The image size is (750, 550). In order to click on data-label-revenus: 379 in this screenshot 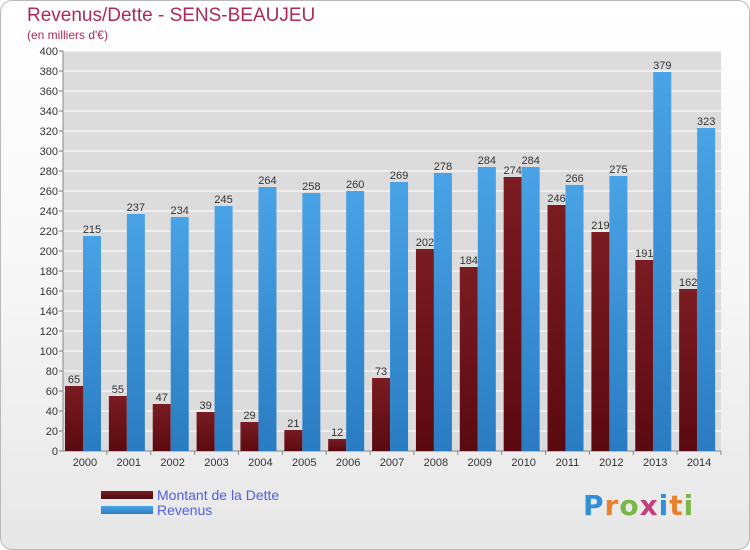, I will do `click(662, 66)`.